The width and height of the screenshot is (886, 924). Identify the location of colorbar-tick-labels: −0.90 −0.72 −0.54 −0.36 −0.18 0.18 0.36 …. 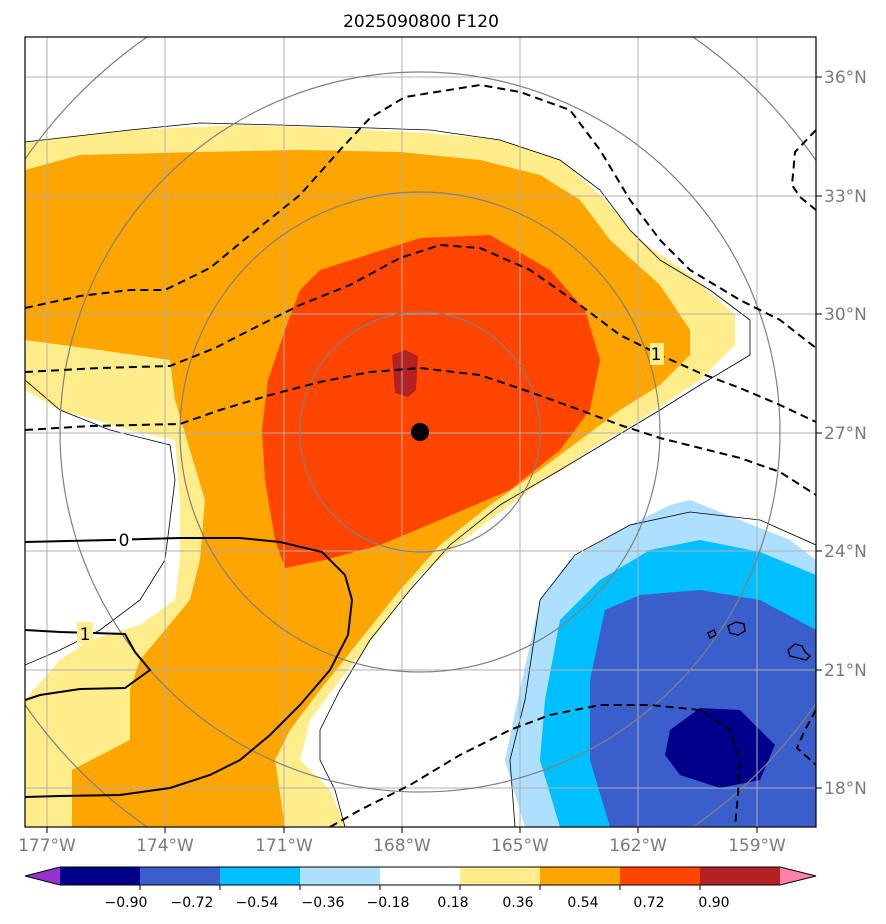
(417, 903).